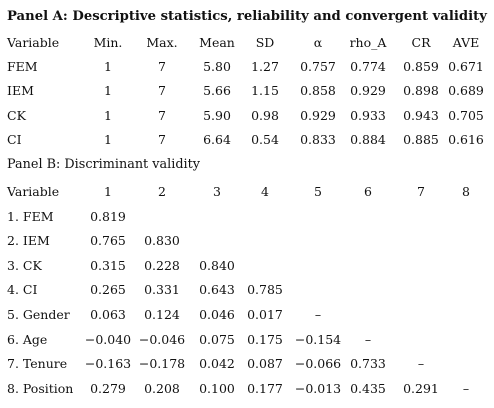  Describe the element at coordinates (265, 191) in the screenshot. I see `table-header-cell: 4` at that location.